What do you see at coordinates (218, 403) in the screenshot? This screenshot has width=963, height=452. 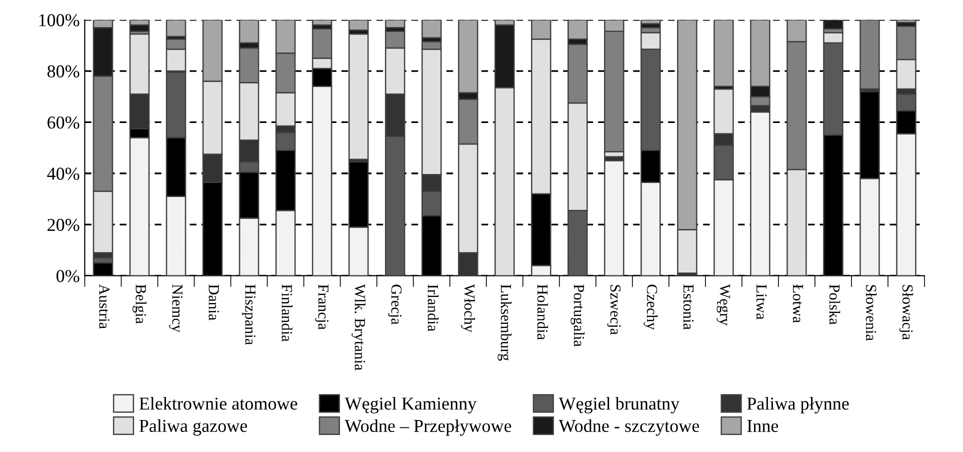 I see `legend-label: Elektrownie atomowe` at bounding box center [218, 403].